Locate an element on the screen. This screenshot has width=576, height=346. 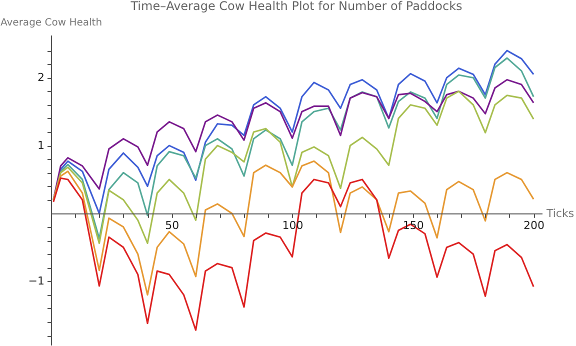
x-tick-label: 200 is located at coordinates (534, 225).